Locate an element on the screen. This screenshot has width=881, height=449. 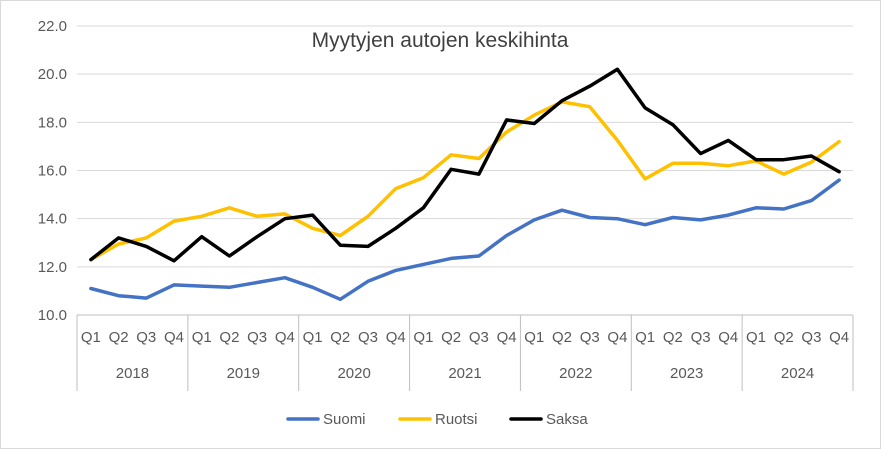
y-tick-label: 22.0 is located at coordinates (52, 26).